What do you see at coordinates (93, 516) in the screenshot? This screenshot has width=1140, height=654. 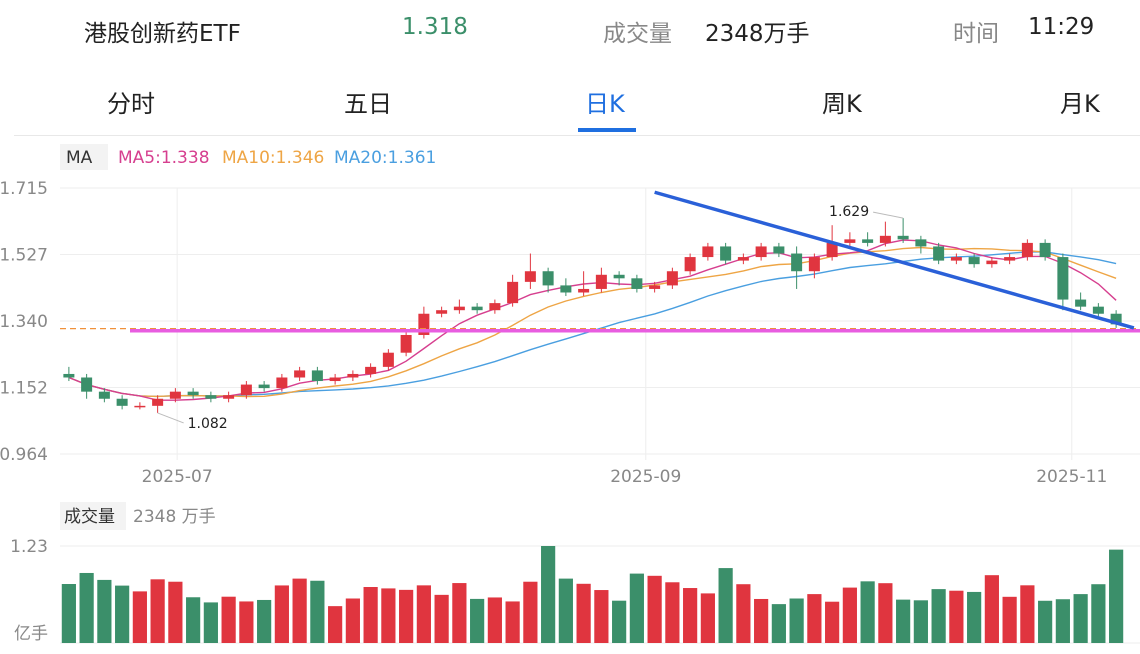 I see `volume-indicator-box` at bounding box center [93, 516].